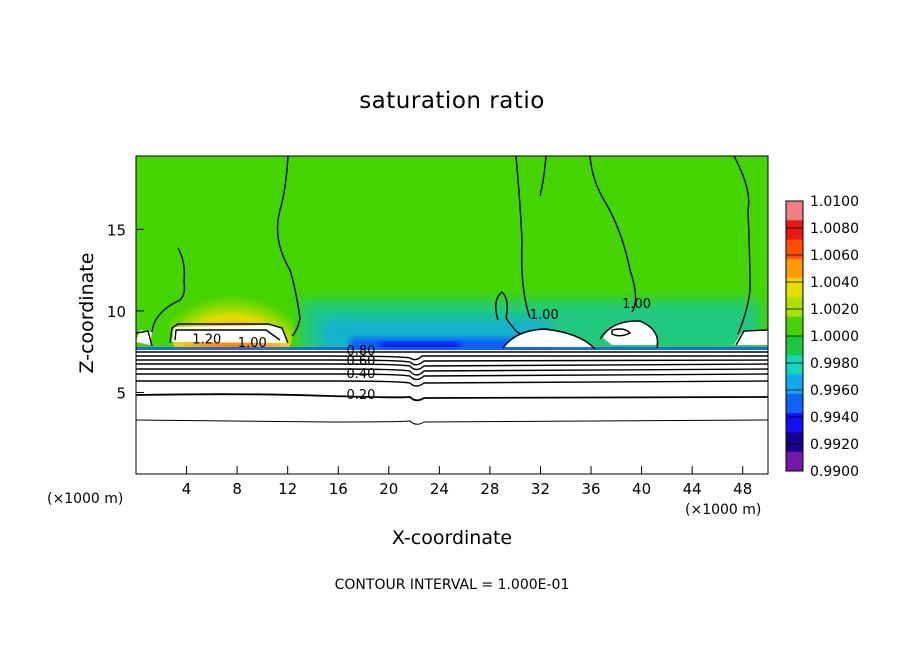  Describe the element at coordinates (834, 445) in the screenshot. I see `colorbar-label: 0.9920` at that location.